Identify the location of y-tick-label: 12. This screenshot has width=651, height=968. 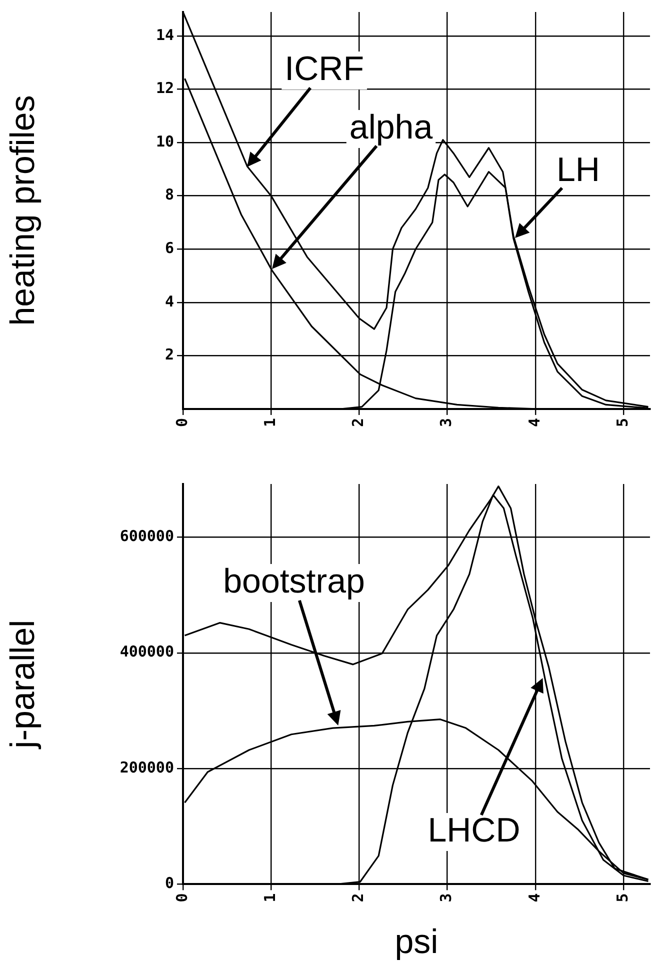
(165, 88).